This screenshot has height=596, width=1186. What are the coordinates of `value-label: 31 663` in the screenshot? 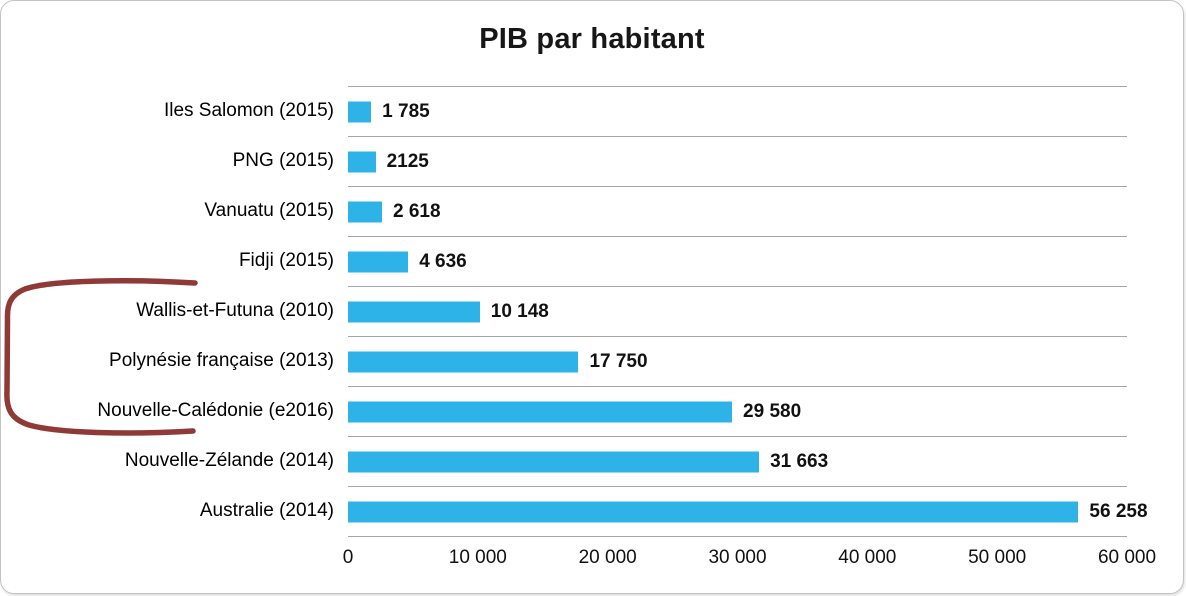 It's located at (799, 461).